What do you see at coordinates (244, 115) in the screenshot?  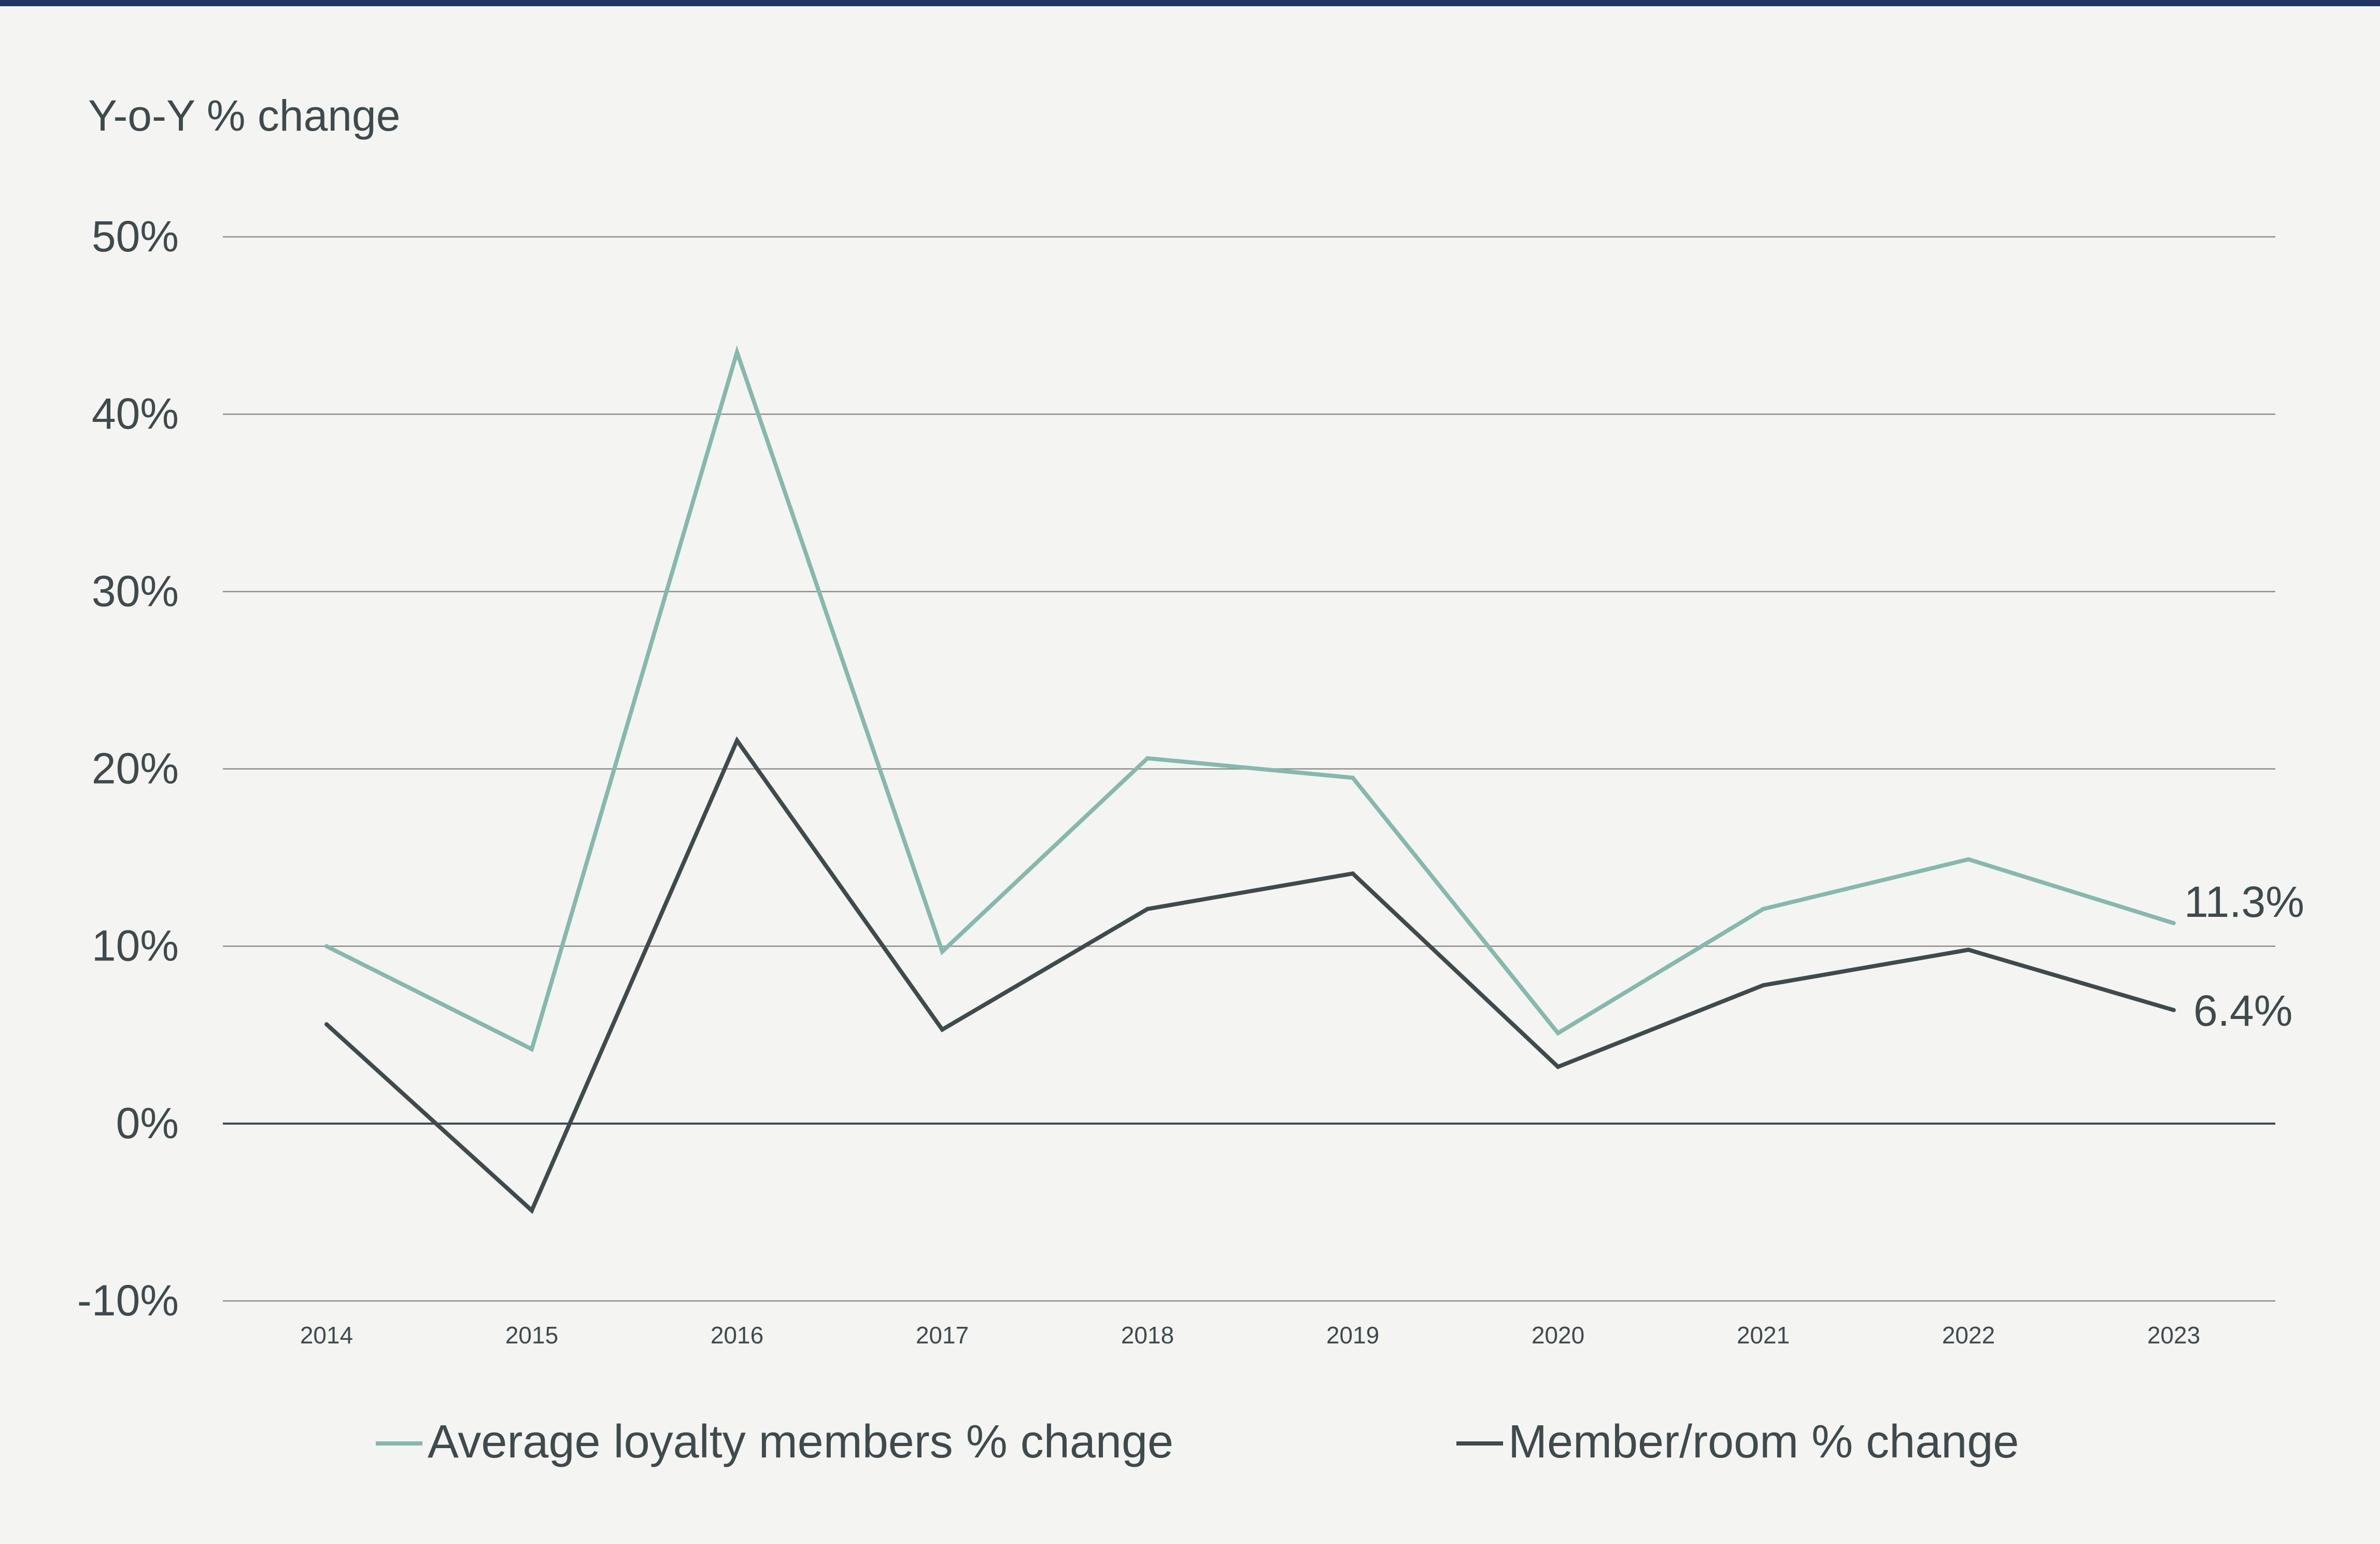 I see `y-axis-title: Y-o-Y % change` at bounding box center [244, 115].